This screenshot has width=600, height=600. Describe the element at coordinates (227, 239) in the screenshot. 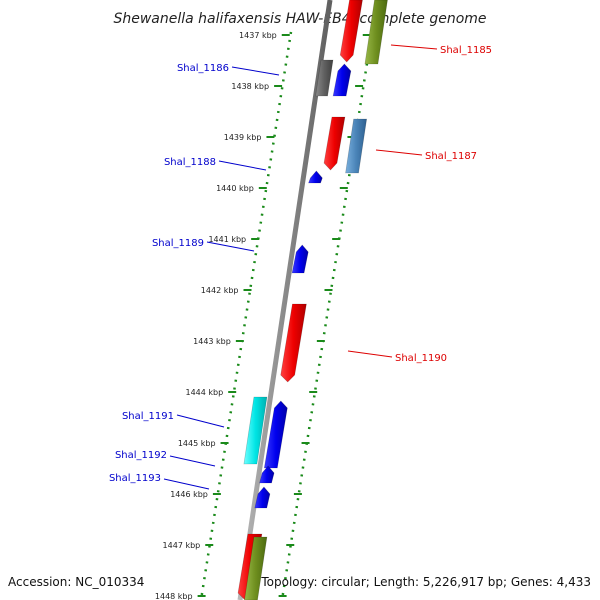

I see `ruler-tick-label: 1441 kbp` at that location.